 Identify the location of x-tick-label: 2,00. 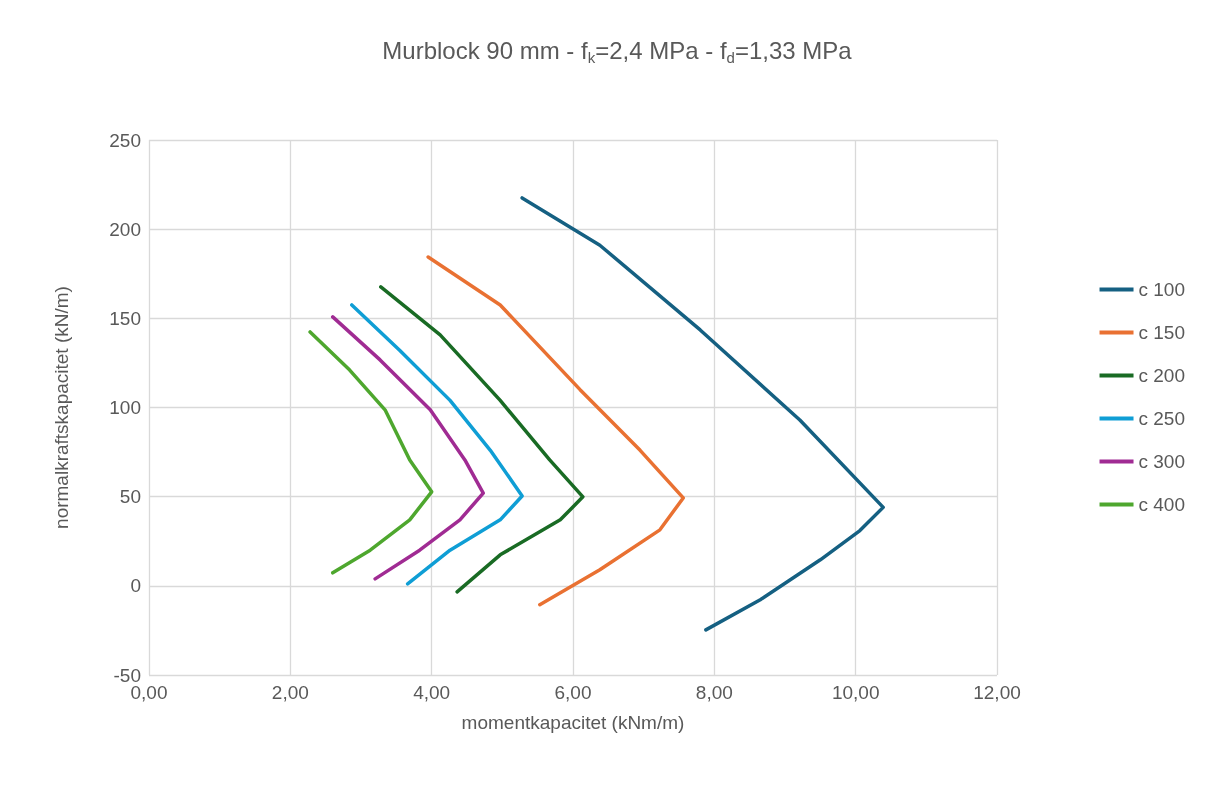
(290, 692).